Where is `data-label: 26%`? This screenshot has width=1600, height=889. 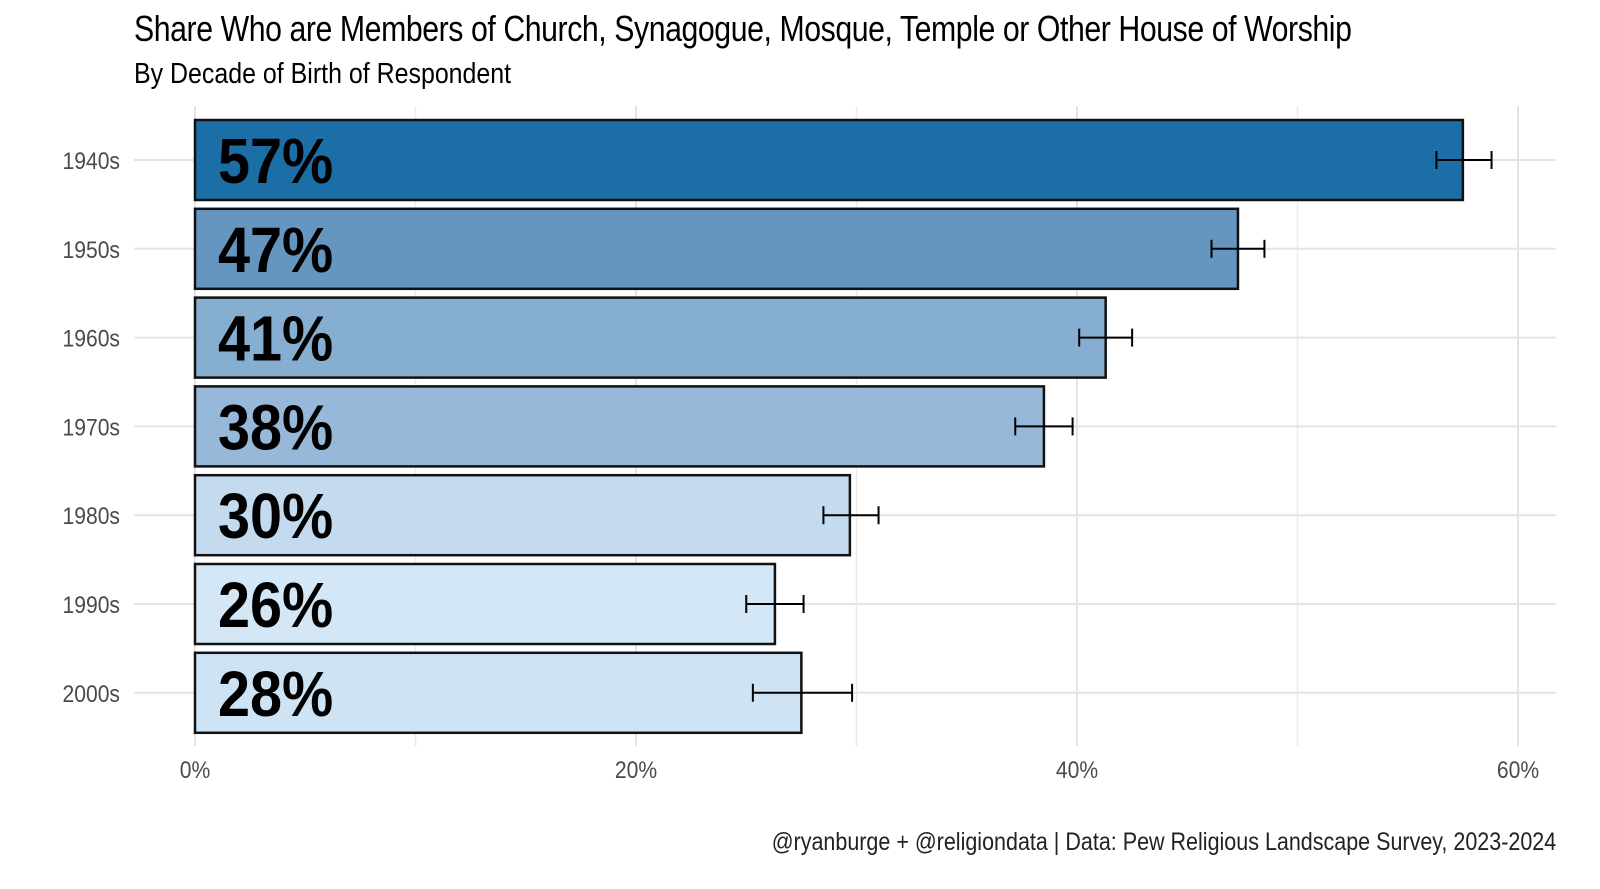
data-label: 26% is located at coordinates (275, 604).